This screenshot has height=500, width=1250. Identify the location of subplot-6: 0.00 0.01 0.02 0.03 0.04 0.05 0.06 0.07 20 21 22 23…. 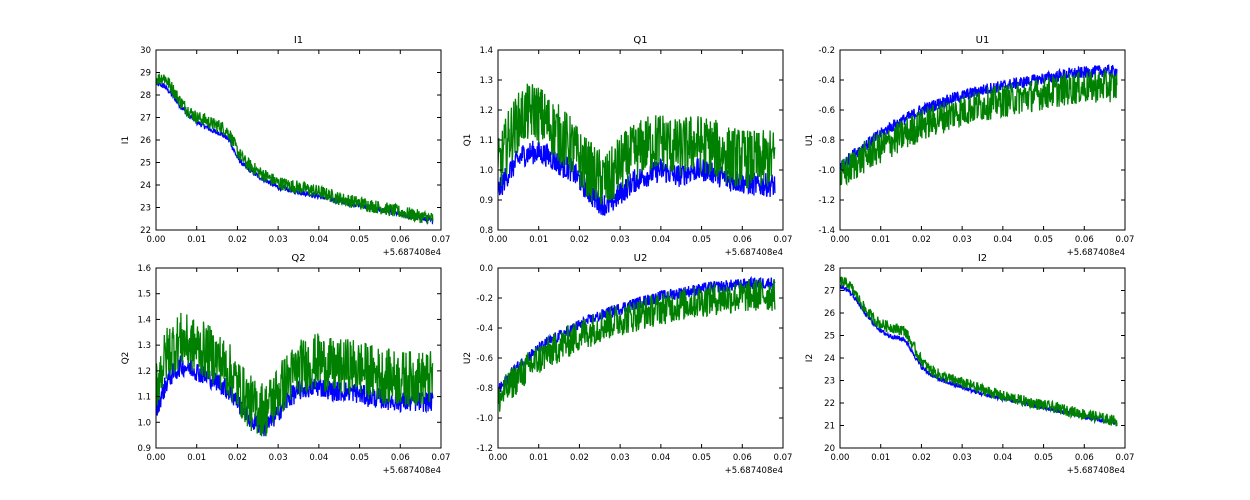
(969, 364).